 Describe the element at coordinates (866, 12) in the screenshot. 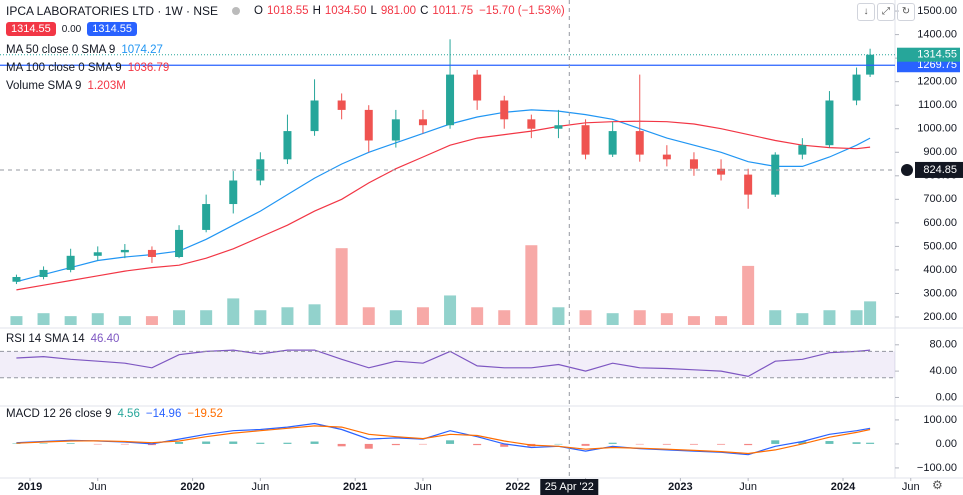

I see `scroll-button: ↓` at that location.